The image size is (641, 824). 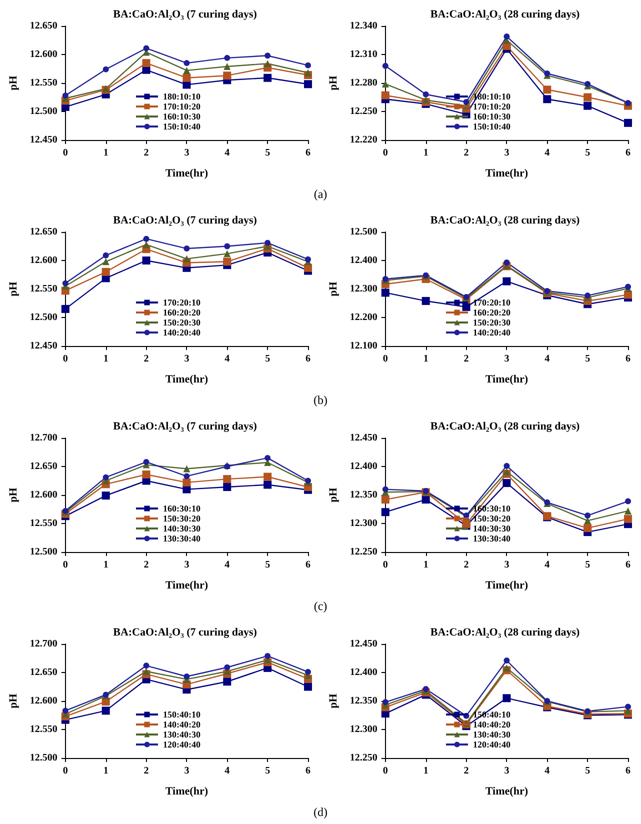 What do you see at coordinates (320, 400) in the screenshot?
I see `text: (b)` at bounding box center [320, 400].